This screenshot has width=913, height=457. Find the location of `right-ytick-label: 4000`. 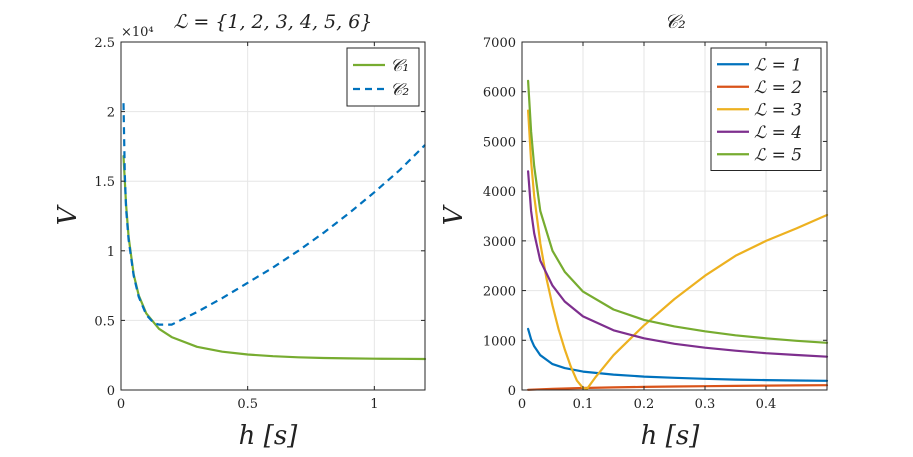

right-ytick-label: 4000 is located at coordinates (499, 192).